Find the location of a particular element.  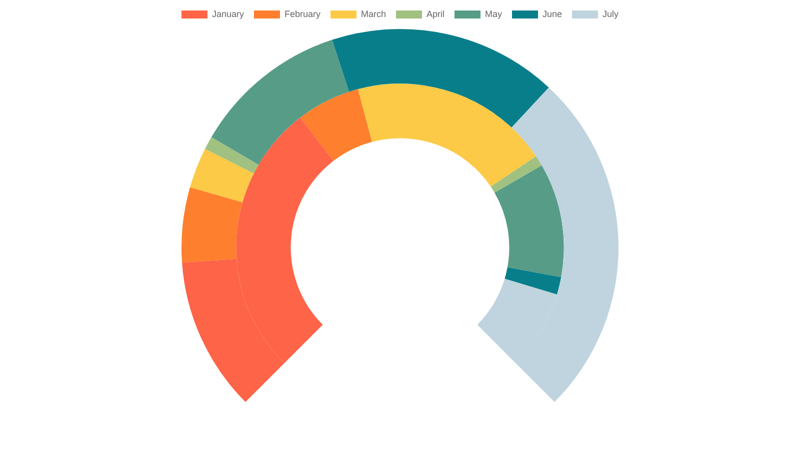

legend-label: June is located at coordinates (552, 13).